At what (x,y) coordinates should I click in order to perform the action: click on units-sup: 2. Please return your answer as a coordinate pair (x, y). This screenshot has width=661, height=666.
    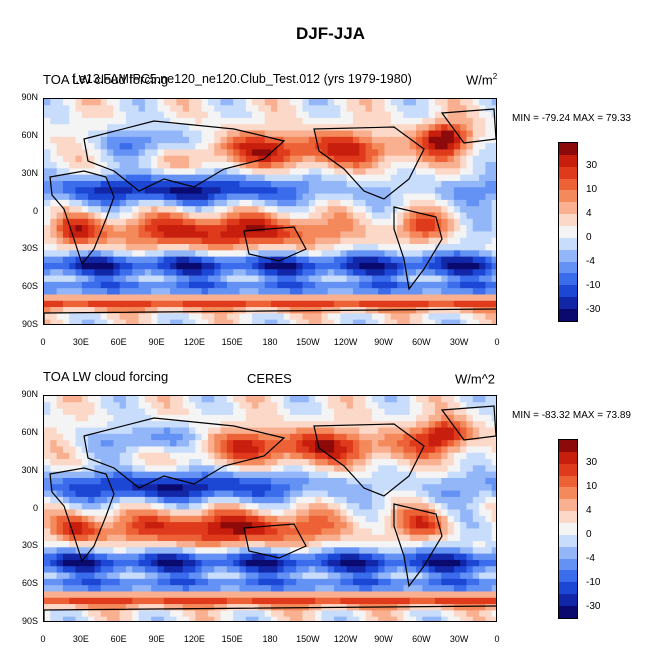
    Looking at the image, I should click on (495, 76).